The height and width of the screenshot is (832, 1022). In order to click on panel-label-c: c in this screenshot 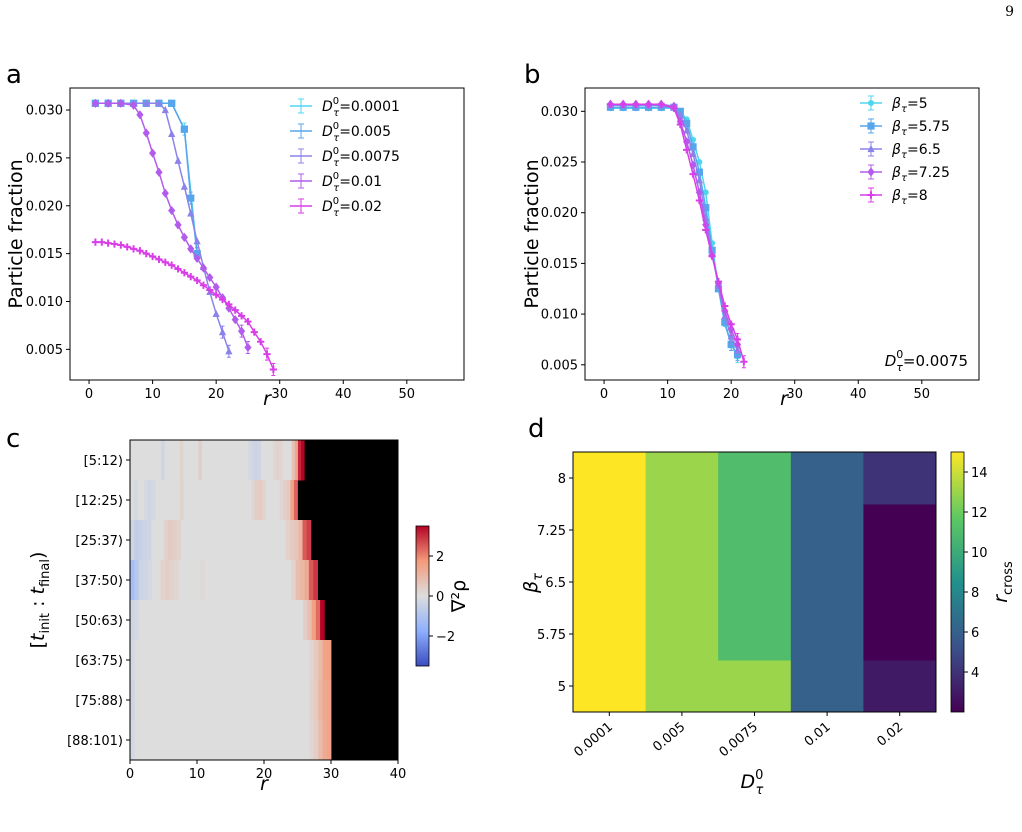, I will do `click(13, 439)`.